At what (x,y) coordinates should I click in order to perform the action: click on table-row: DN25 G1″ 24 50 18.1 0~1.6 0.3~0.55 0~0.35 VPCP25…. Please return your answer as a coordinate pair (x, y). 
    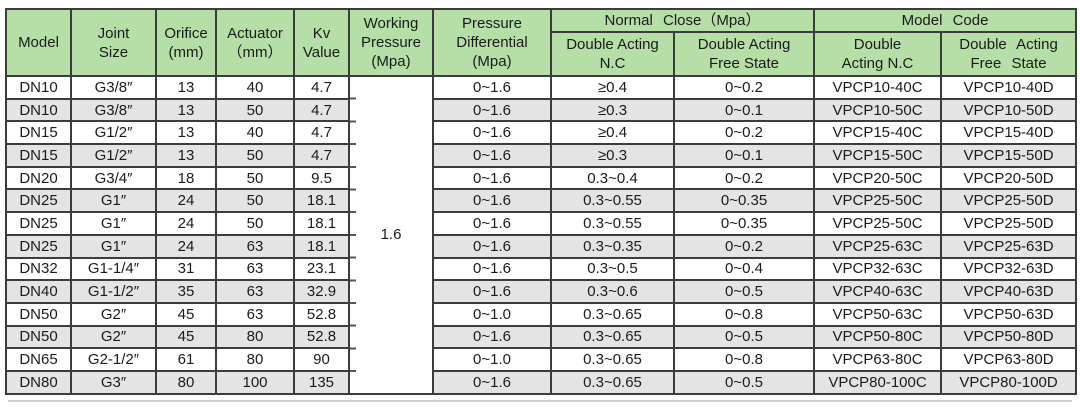
    Looking at the image, I should click on (541, 201).